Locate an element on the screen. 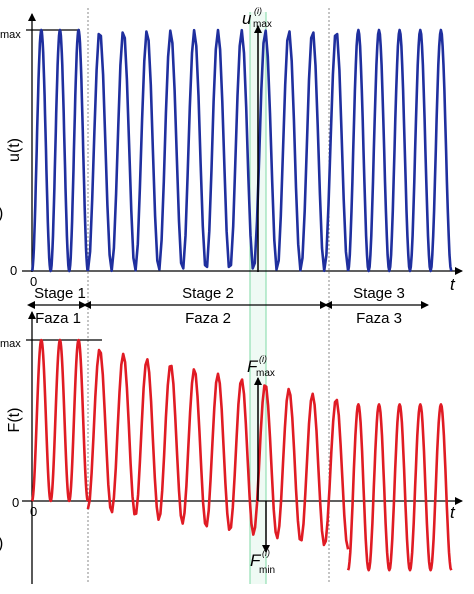 The width and height of the screenshot is (474, 594). top-x-axis-label: t is located at coordinates (453, 284).